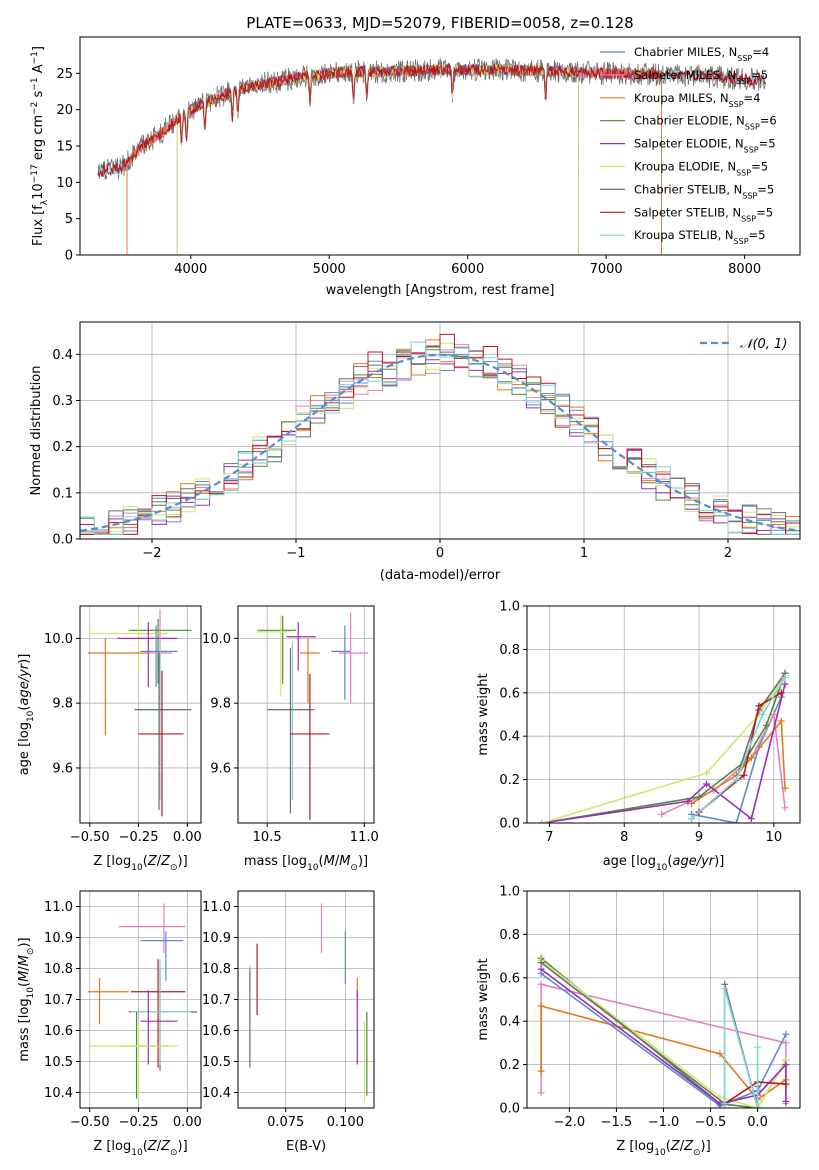  I want to click on legend-entry: 𝒩(0, 1), so click(763, 344).